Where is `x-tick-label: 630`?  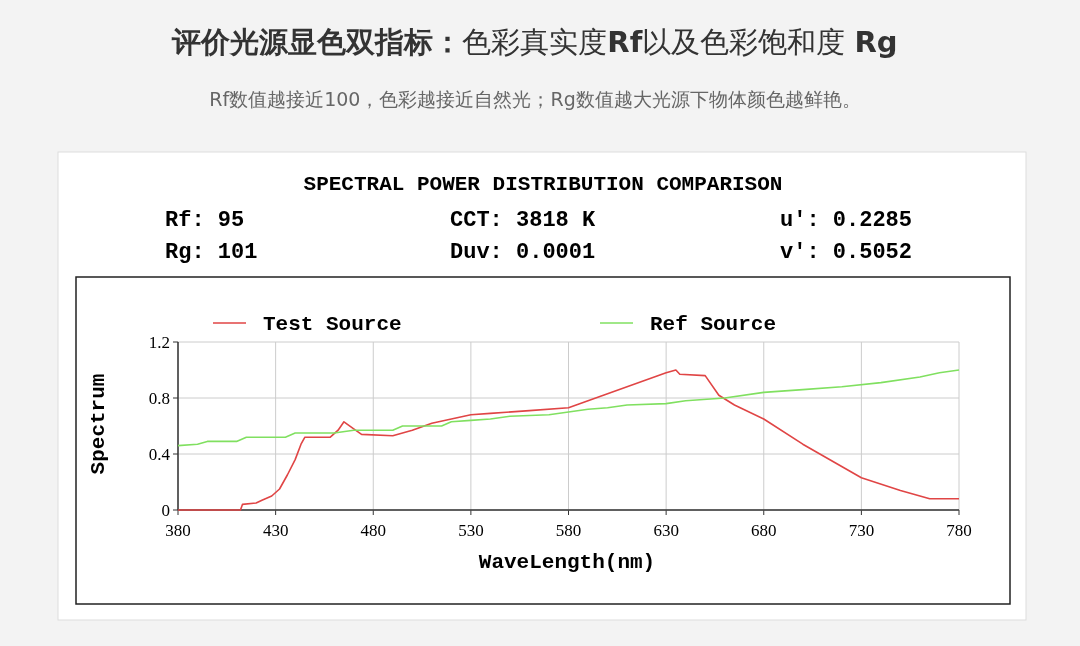
x-tick-label: 630 is located at coordinates (666, 530).